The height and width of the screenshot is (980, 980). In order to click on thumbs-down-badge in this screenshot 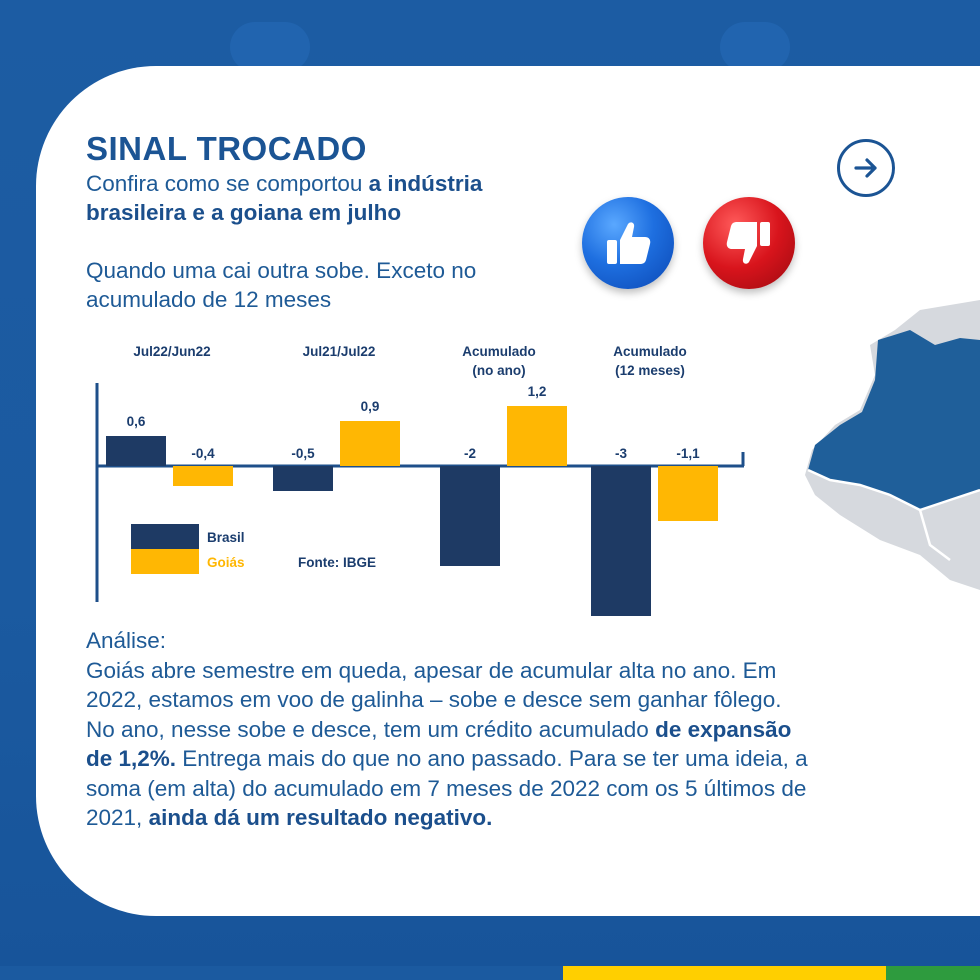, I will do `click(749, 243)`.